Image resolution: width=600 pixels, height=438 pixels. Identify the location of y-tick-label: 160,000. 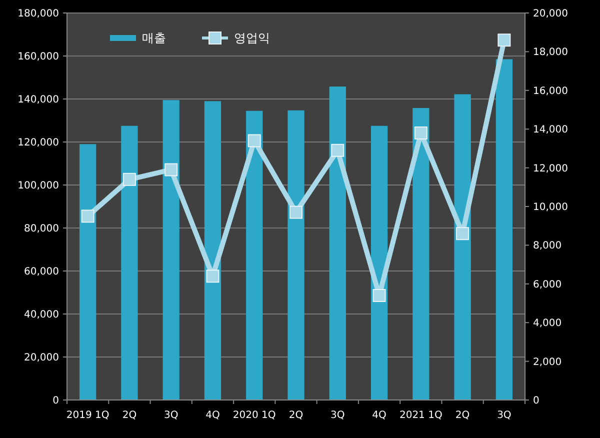
(38, 57).